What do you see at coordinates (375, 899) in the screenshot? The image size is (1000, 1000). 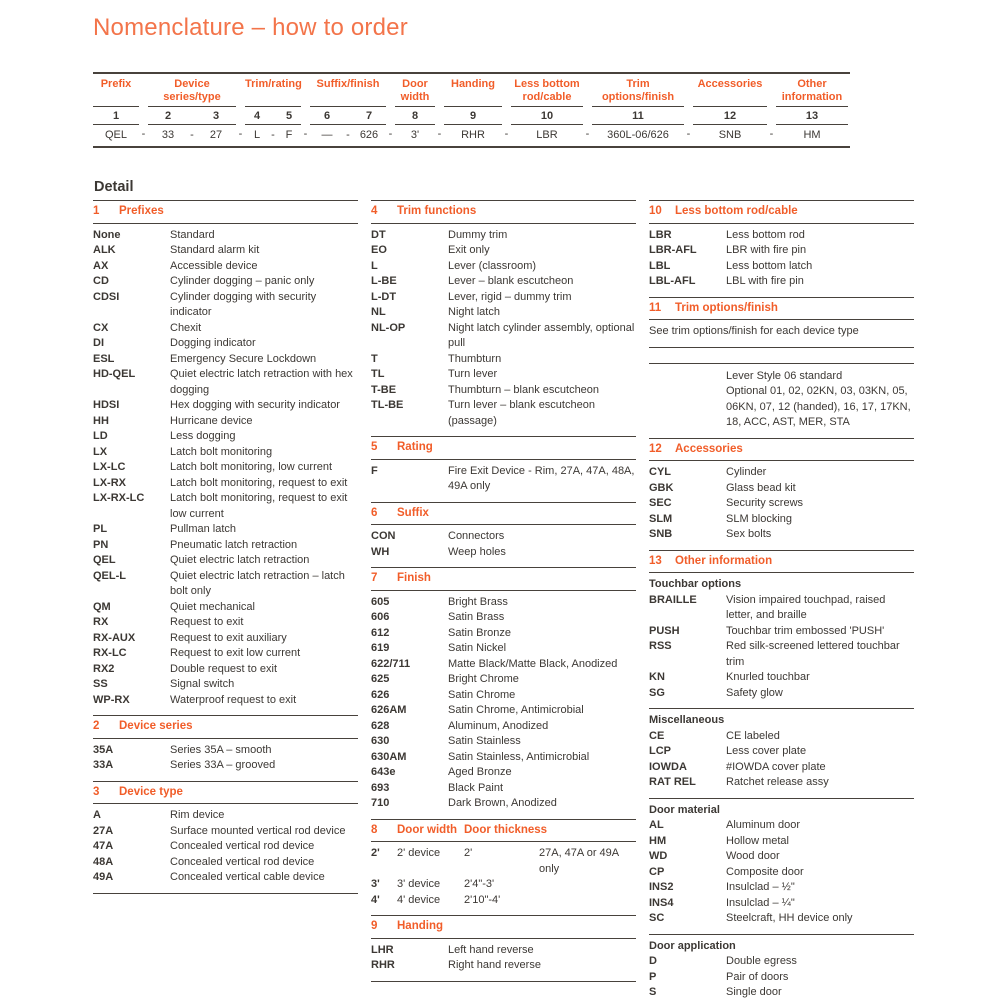 I see `code: 4'` at bounding box center [375, 899].